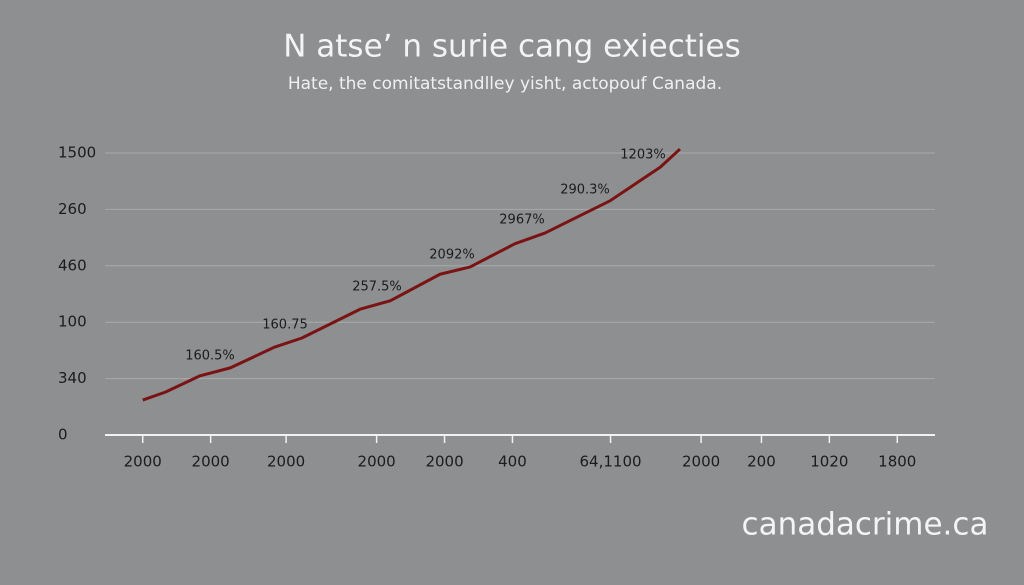 The height and width of the screenshot is (585, 1024). I want to click on y-tick-label: 460, so click(72, 265).